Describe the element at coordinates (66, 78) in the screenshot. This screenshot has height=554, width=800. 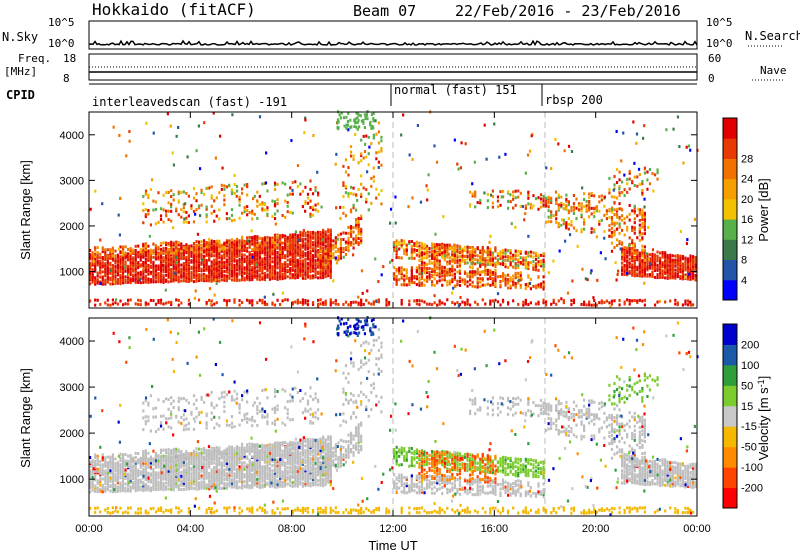
I see `freq-tick-low: 8` at that location.